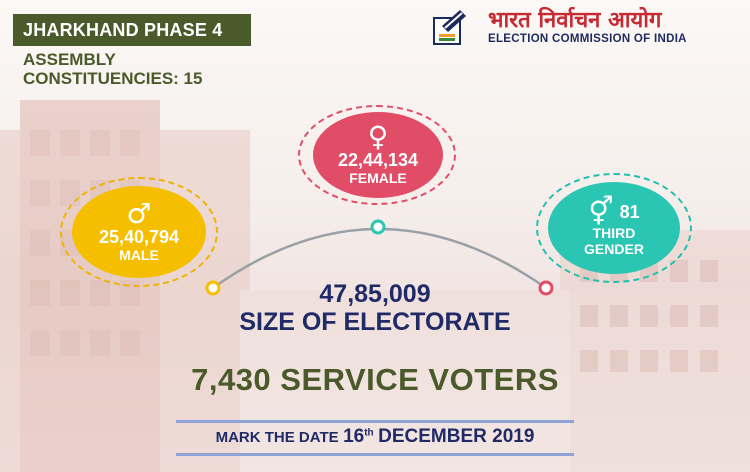  I want to click on assembly-line1: ASSEMBLY, so click(69, 59).